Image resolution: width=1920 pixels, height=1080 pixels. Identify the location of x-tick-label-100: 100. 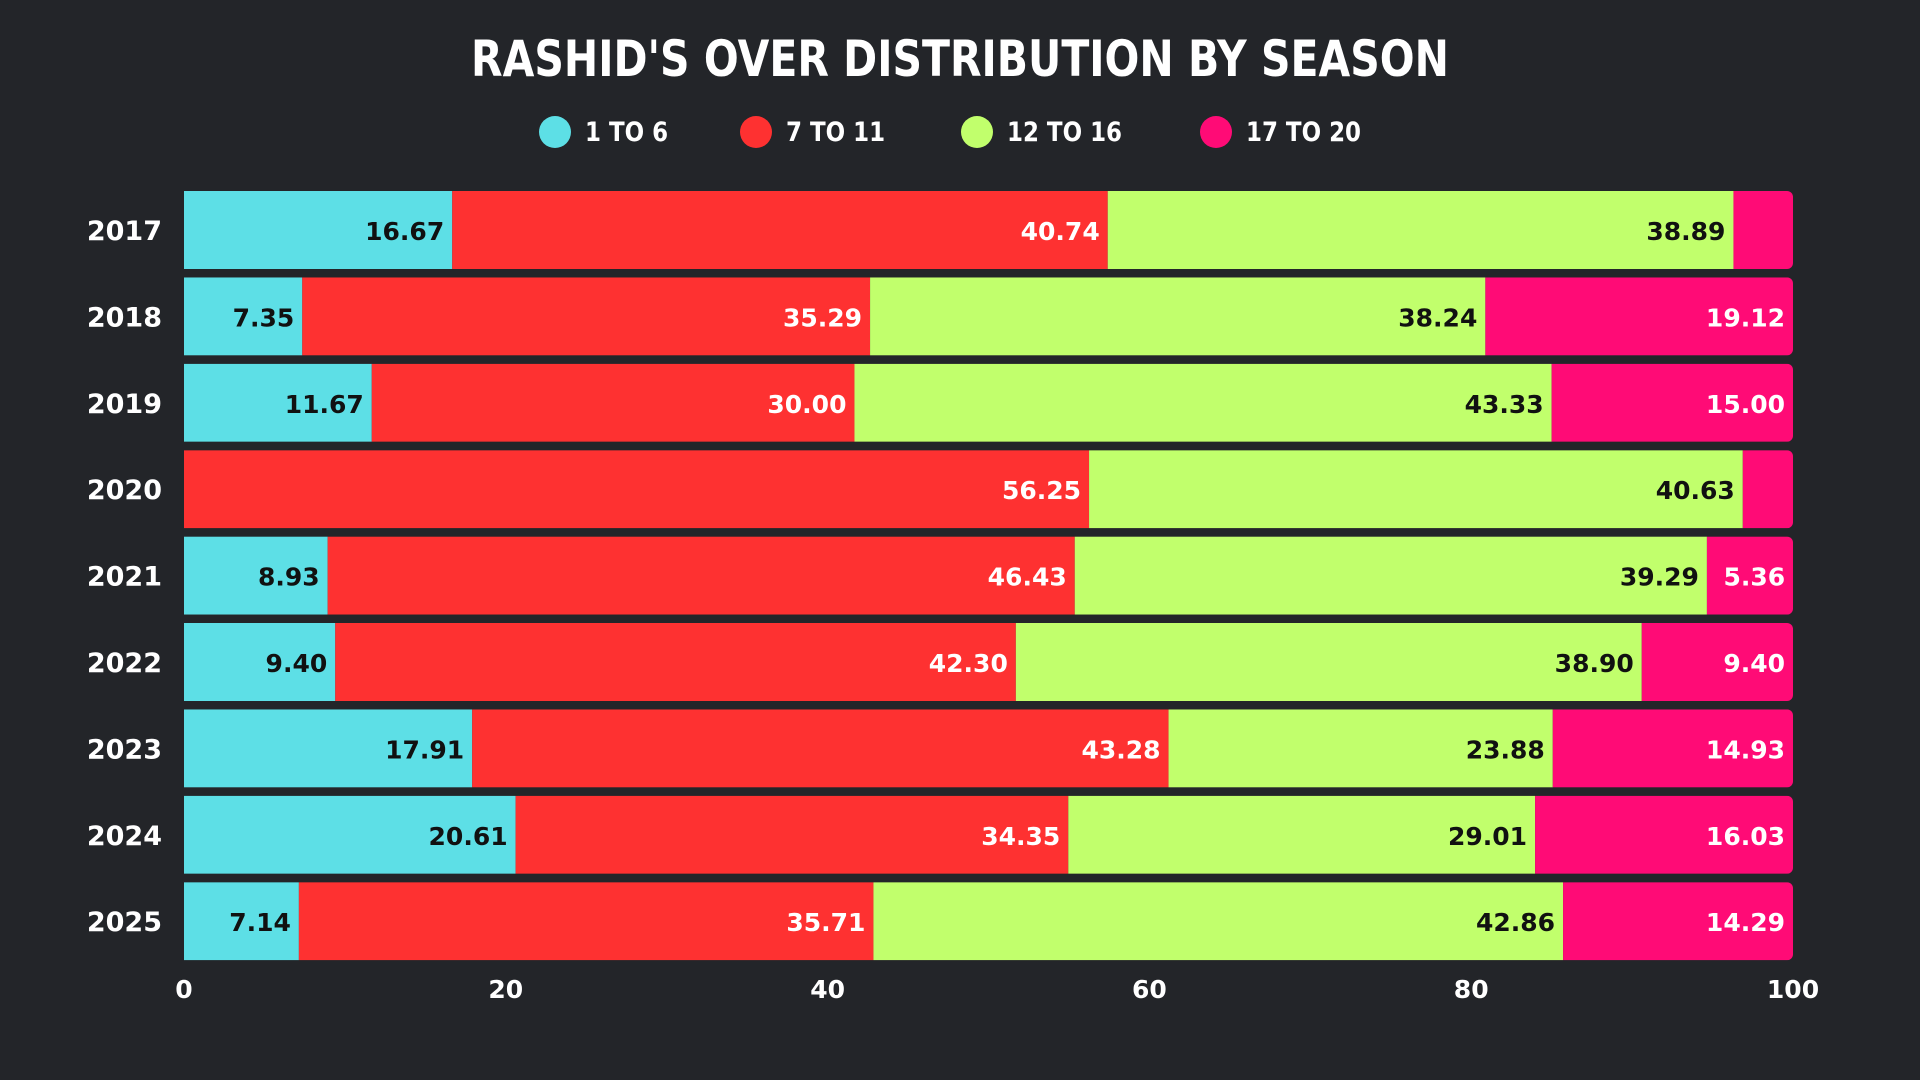
(1793, 989).